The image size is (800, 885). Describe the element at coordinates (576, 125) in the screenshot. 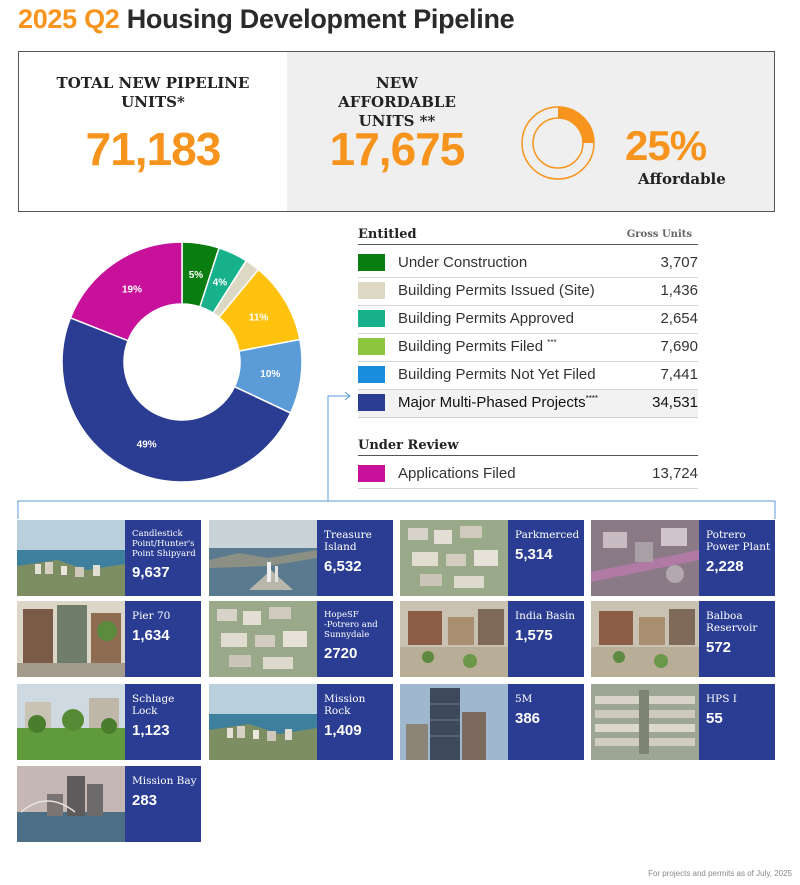

I see `ring-affordable-fill` at that location.